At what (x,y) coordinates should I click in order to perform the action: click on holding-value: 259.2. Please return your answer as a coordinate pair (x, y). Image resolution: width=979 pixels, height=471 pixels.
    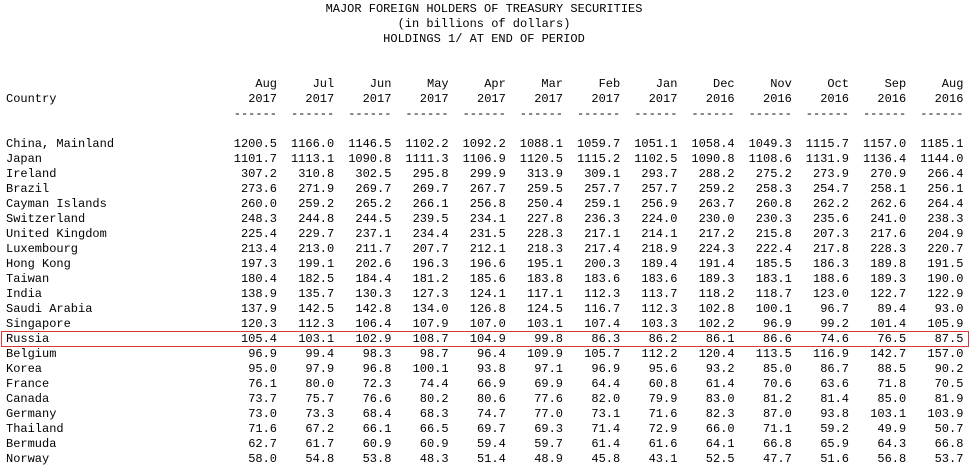
    Looking at the image, I should click on (316, 203).